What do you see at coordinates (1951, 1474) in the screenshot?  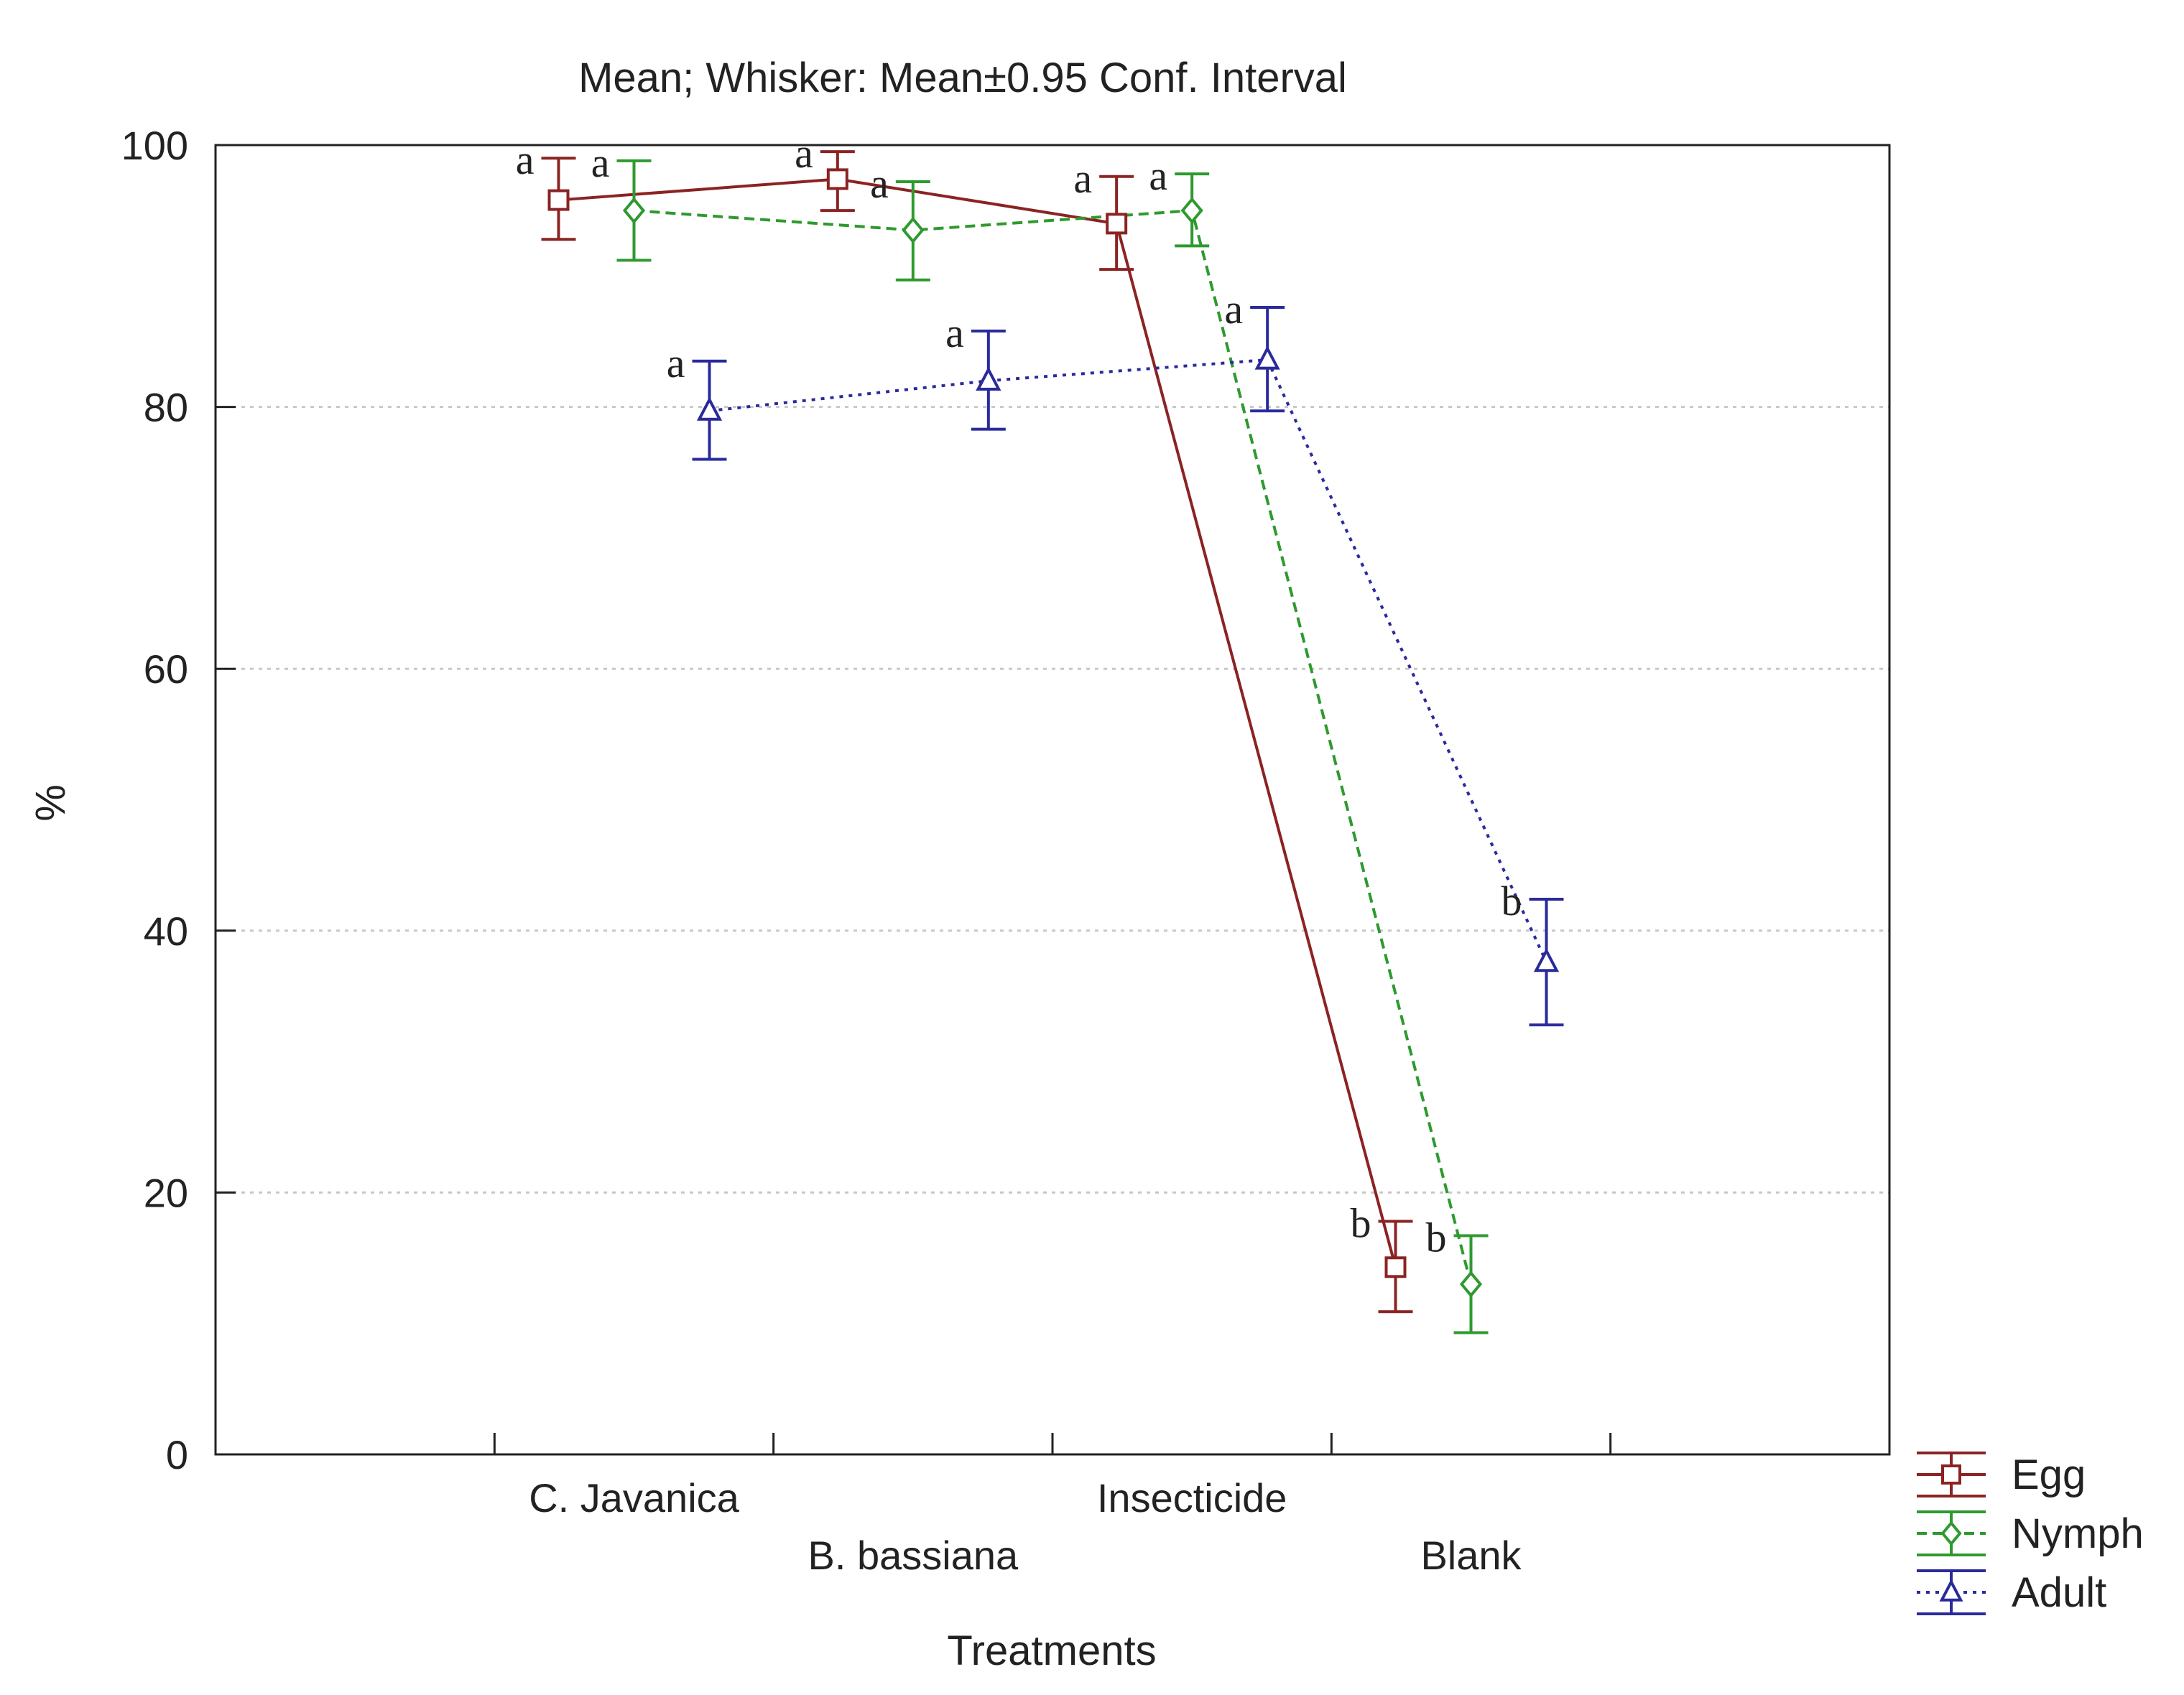 I see `legend-marker-square` at bounding box center [1951, 1474].